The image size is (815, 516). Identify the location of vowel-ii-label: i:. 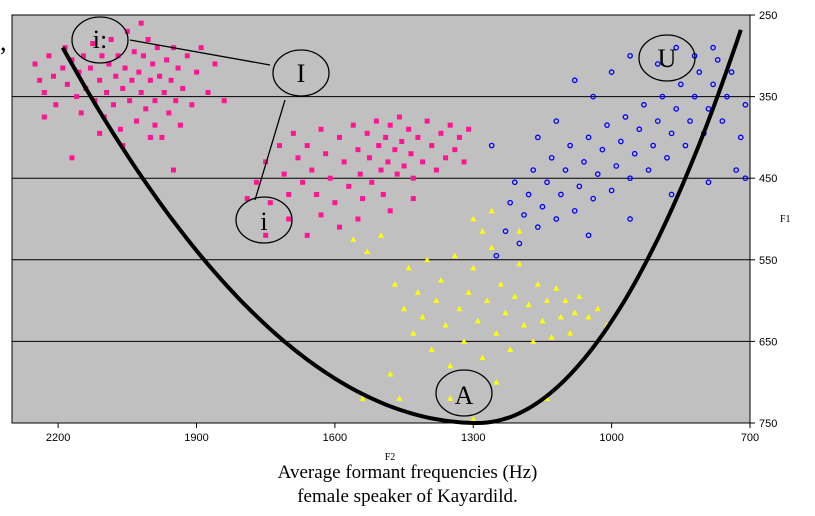
(100, 39).